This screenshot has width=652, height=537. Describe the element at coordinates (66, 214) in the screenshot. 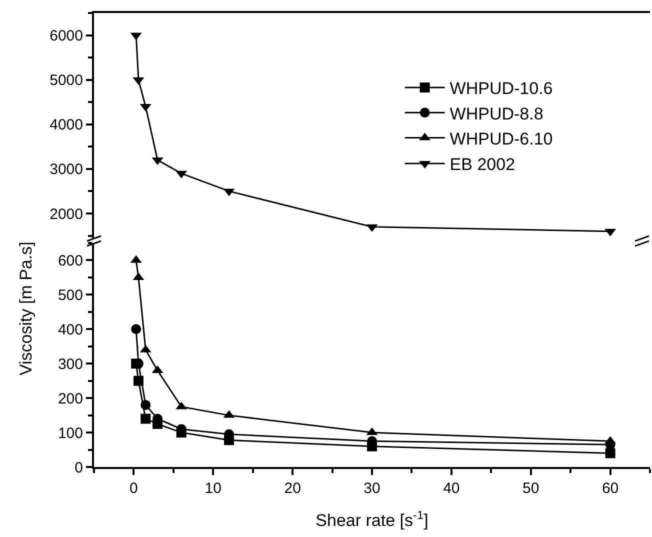

I see `y-tick-label: 2000` at that location.